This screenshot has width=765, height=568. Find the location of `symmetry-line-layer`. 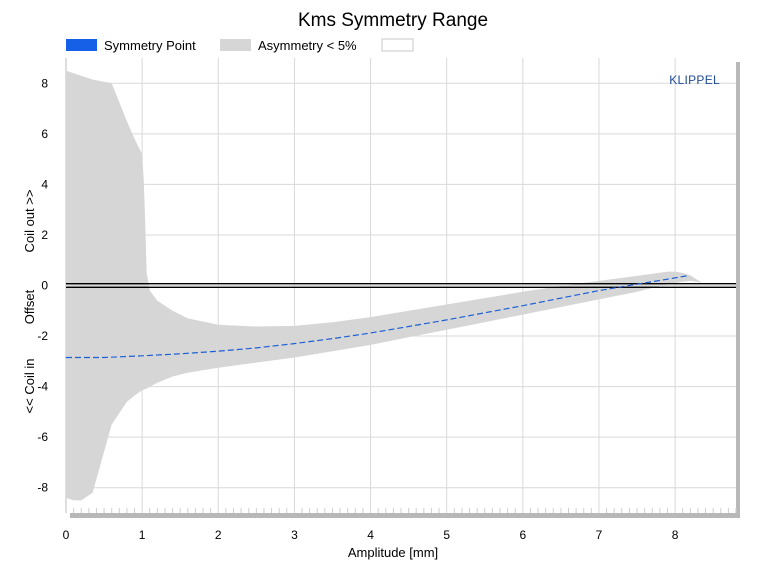

symmetry-line-layer is located at coordinates (376, 317).